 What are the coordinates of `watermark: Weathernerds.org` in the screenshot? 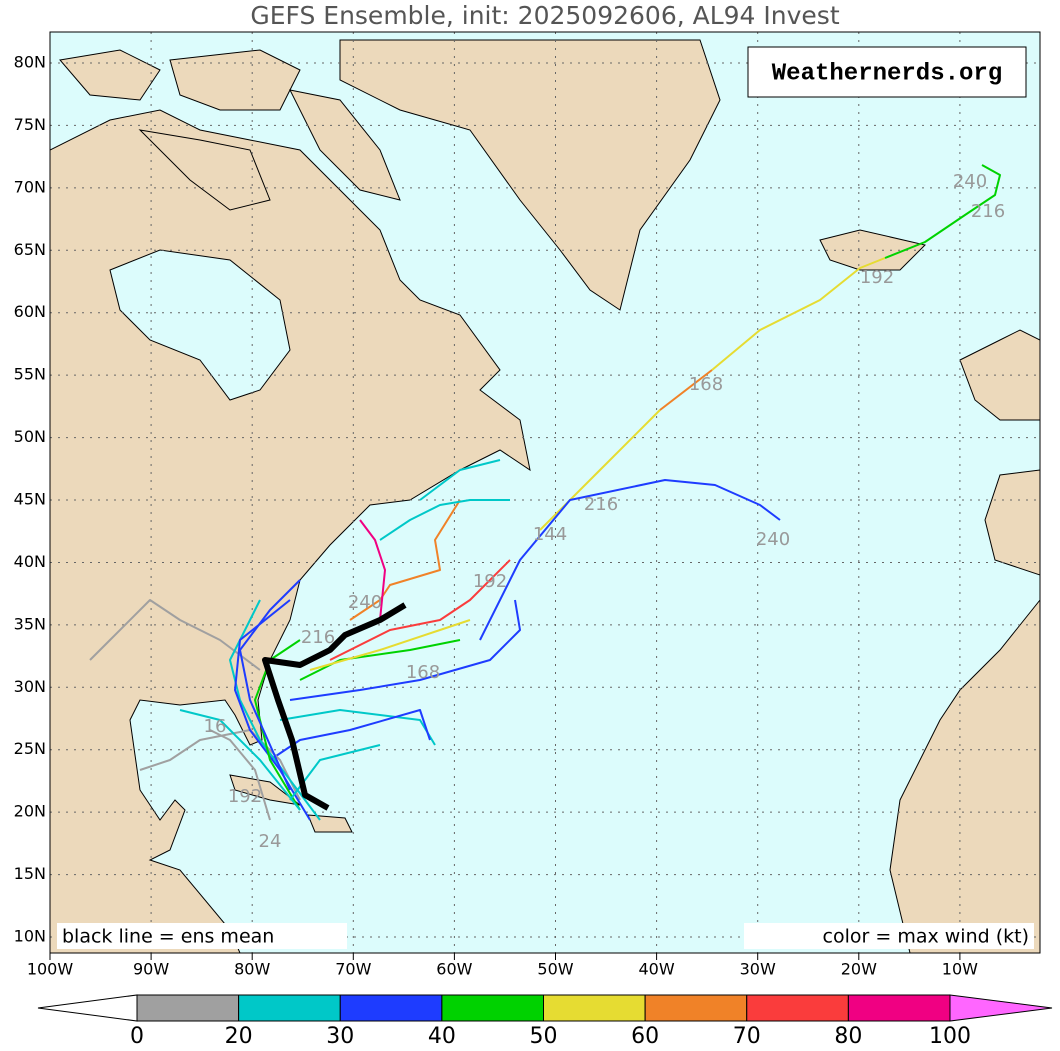 It's located at (887, 73).